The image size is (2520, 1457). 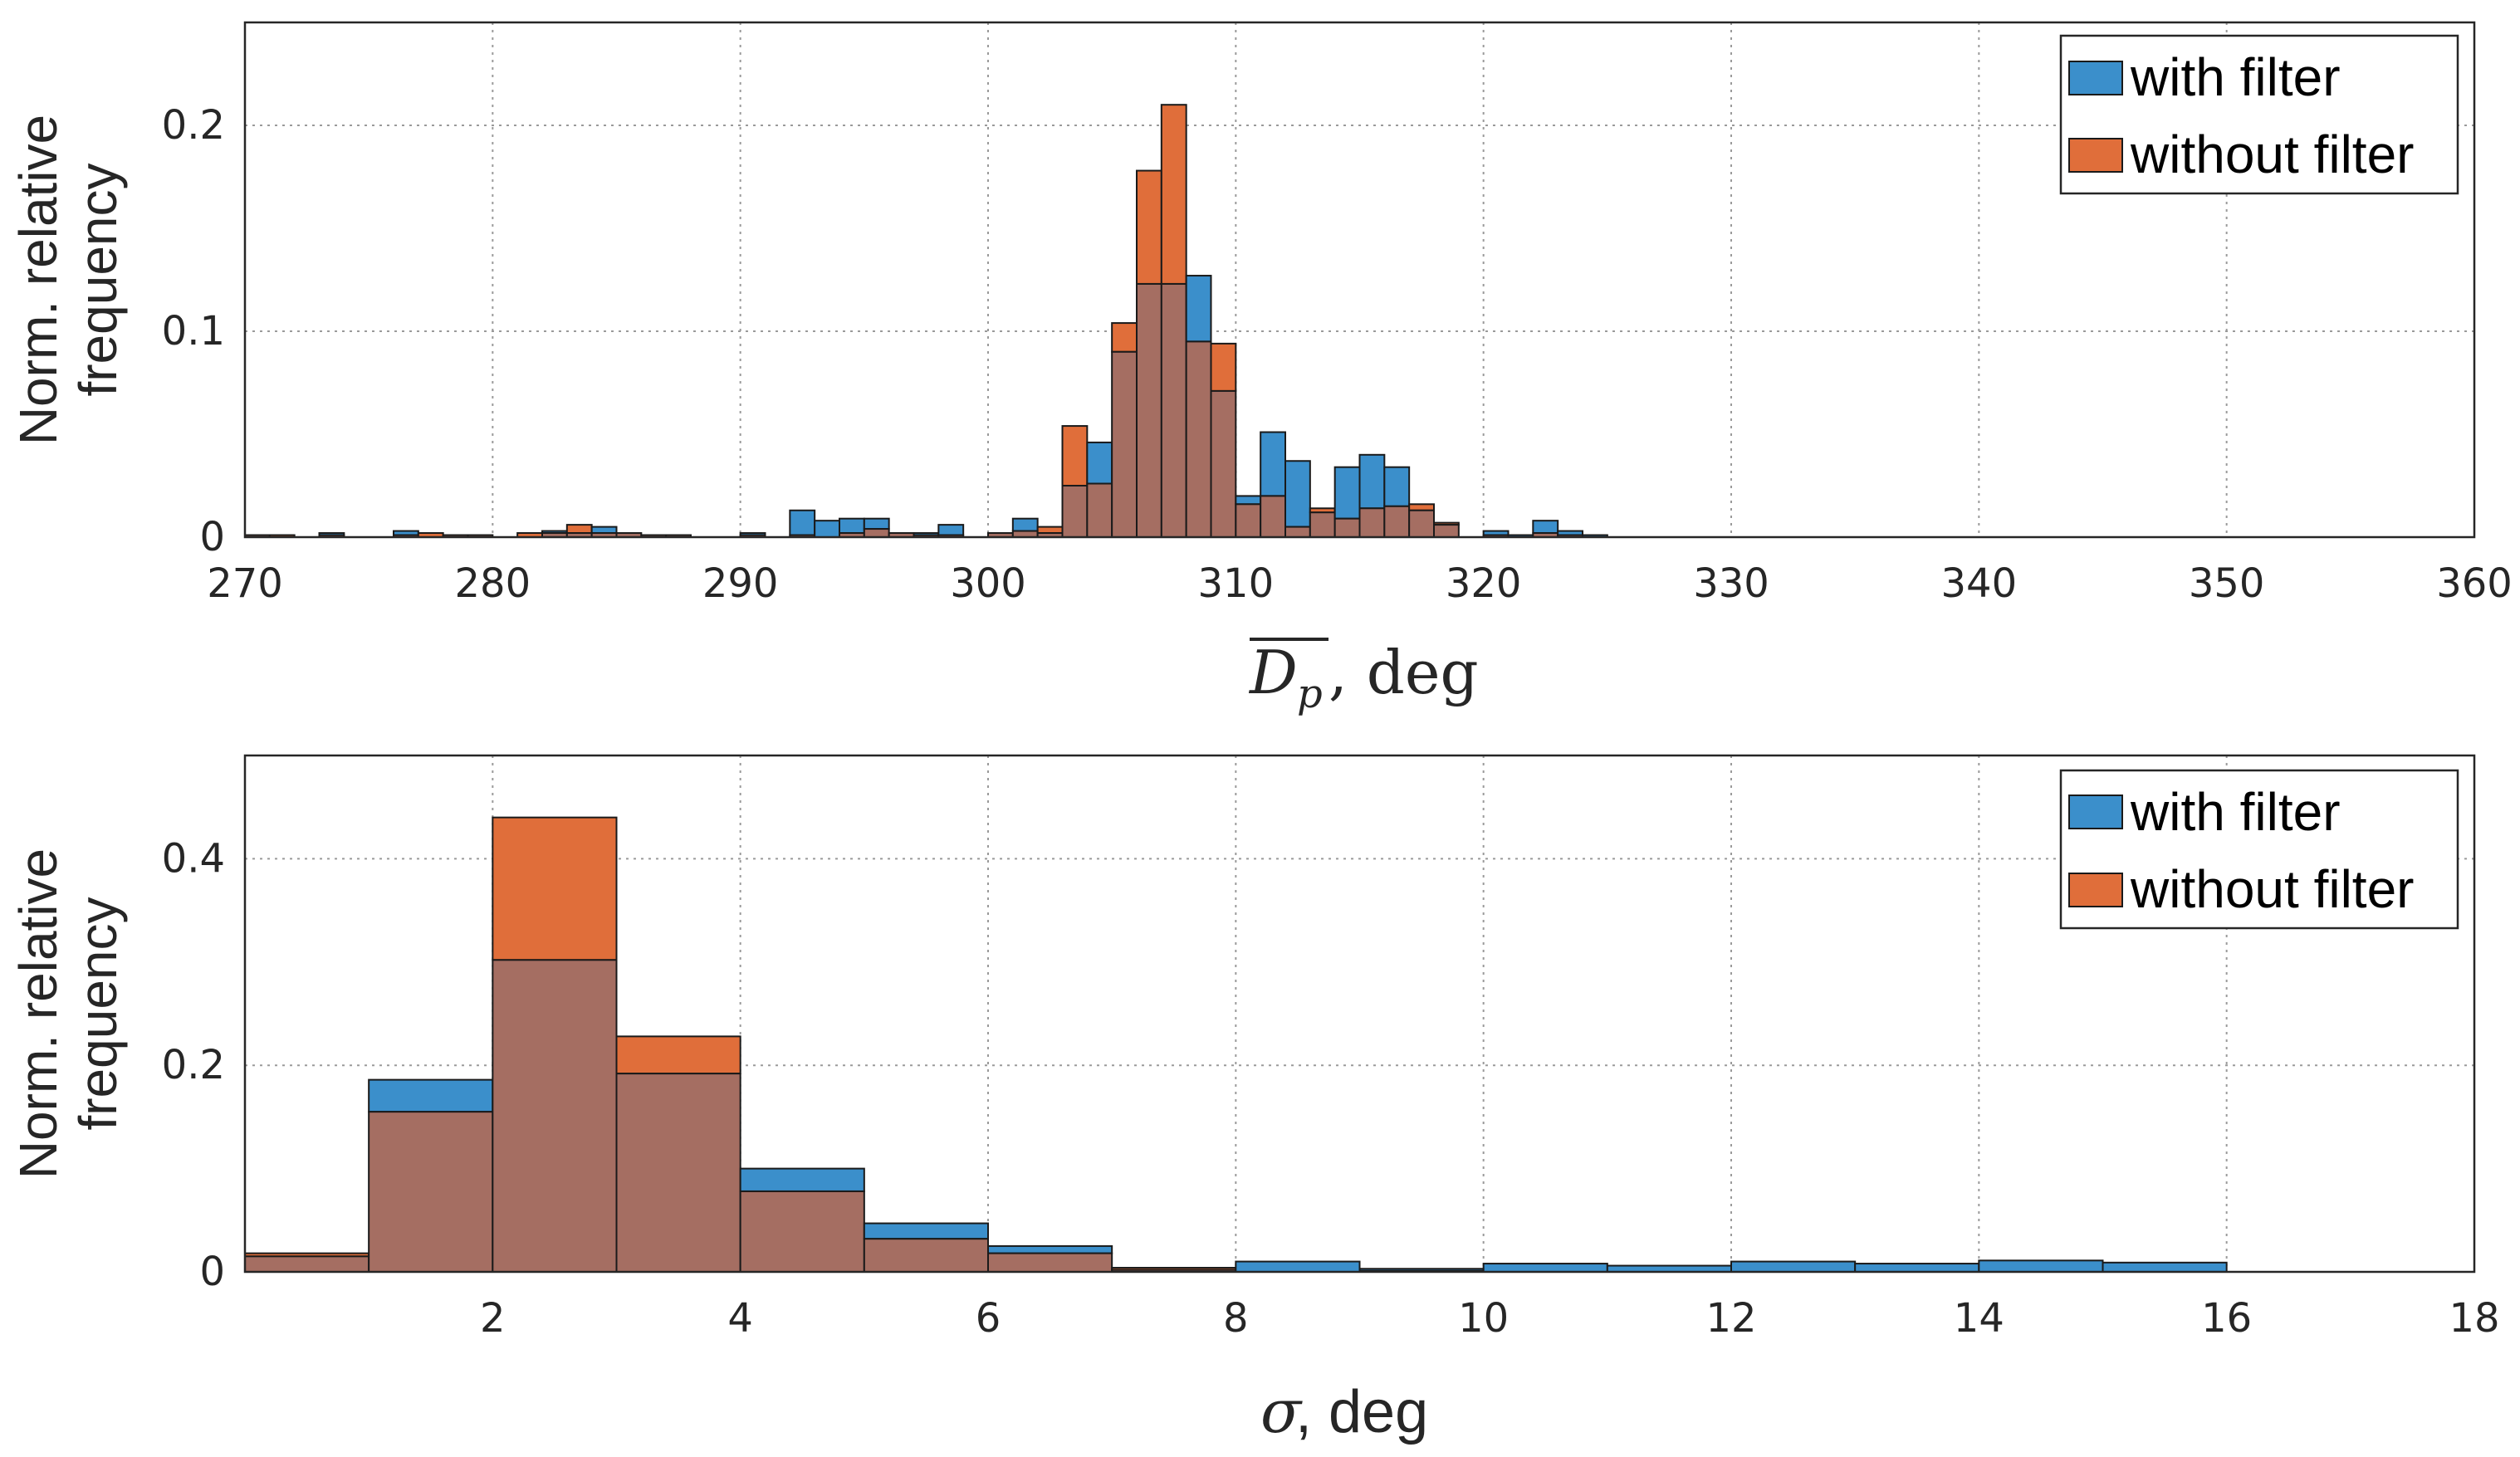 What do you see at coordinates (2235, 812) in the screenshot?
I see `bottom-legend-label-with-filter: with filter` at bounding box center [2235, 812].